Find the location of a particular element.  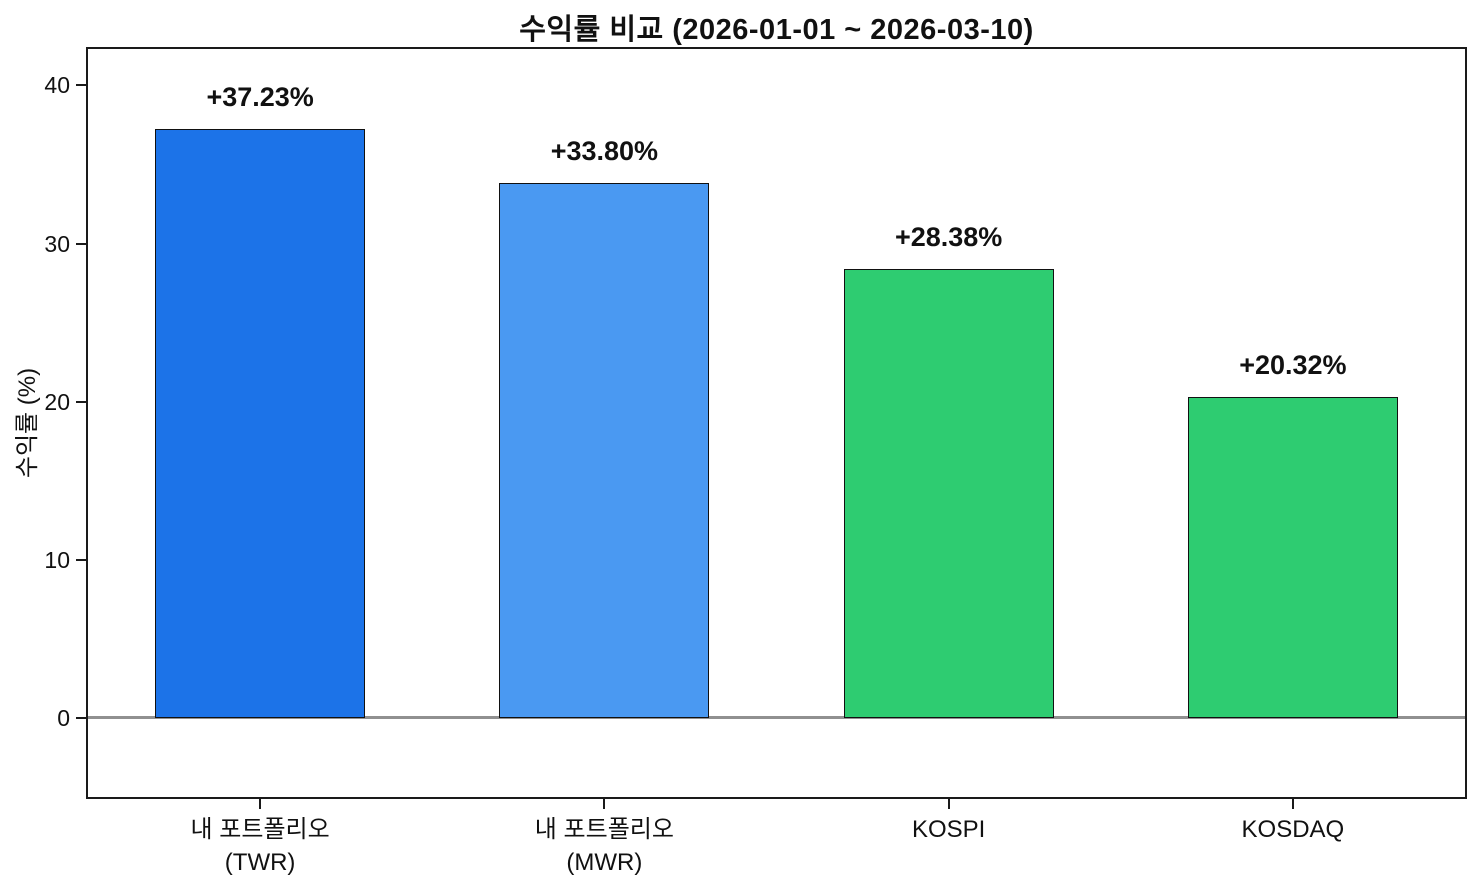

bar-value-label-2: +33.80% is located at coordinates (604, 151).